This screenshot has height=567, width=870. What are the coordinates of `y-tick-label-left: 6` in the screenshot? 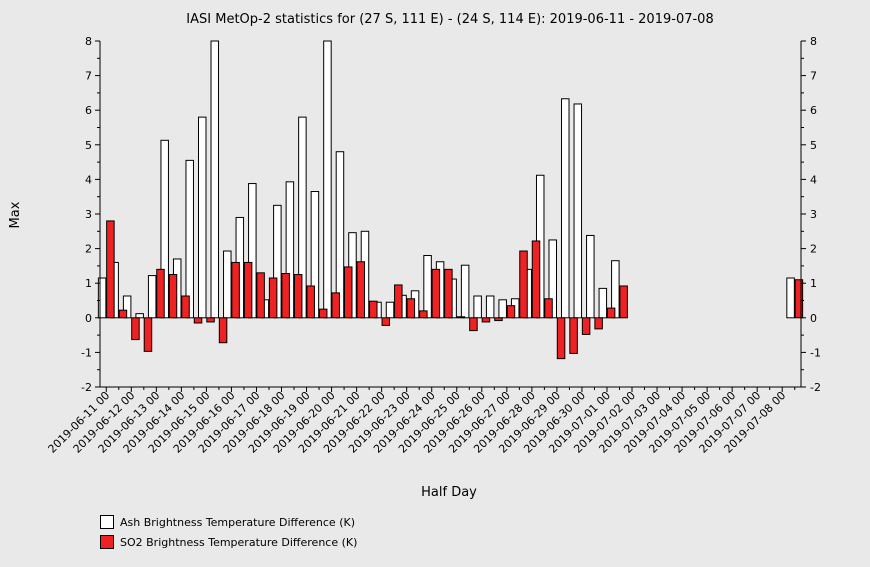 It's located at (88, 110).